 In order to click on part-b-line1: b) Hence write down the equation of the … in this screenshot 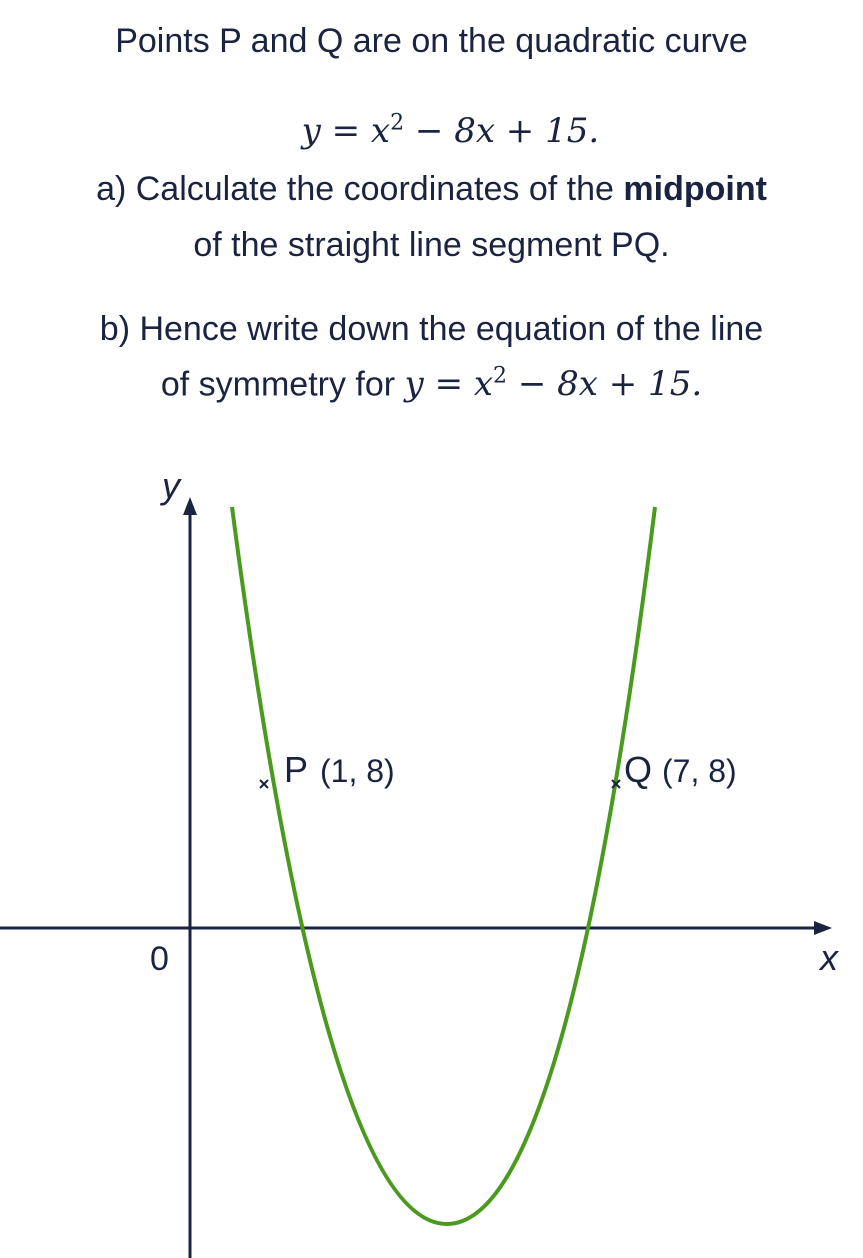, I will do `click(431, 329)`.